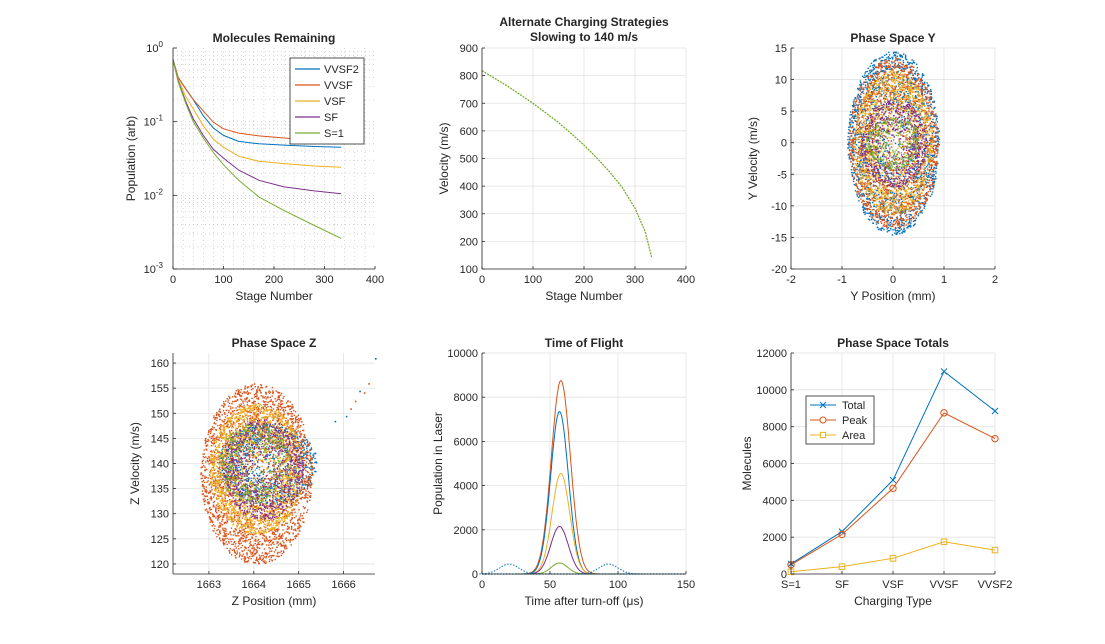  Describe the element at coordinates (583, 296) in the screenshot. I see `x-axis-label: Stage Number` at that location.